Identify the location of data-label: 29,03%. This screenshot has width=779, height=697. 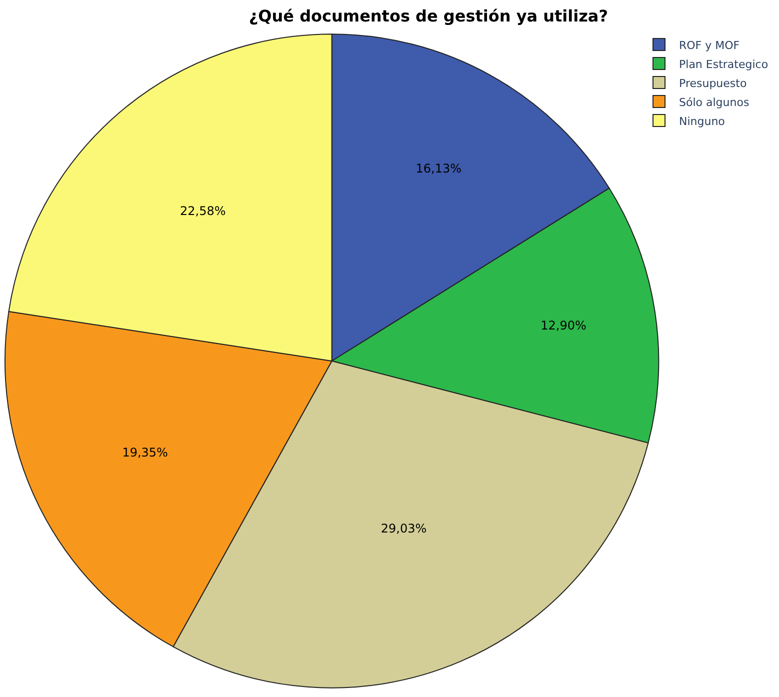
(403, 529).